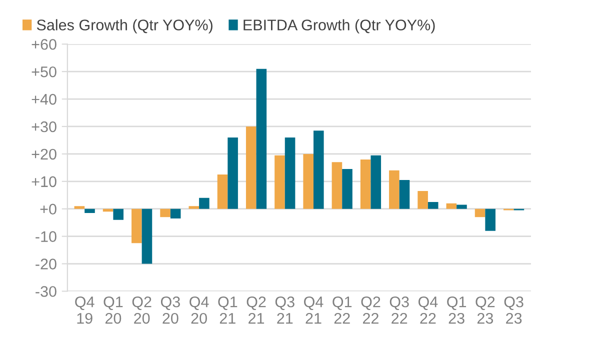 The width and height of the screenshot is (602, 353). Describe the element at coordinates (44, 182) in the screenshot. I see `y-tick-label: +10` at that location.